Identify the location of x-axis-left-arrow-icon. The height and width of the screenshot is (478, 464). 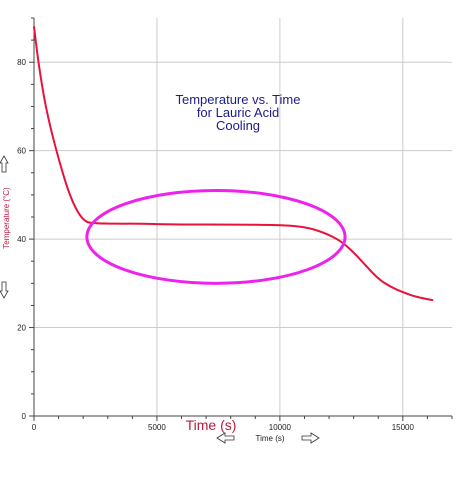
(225, 438).